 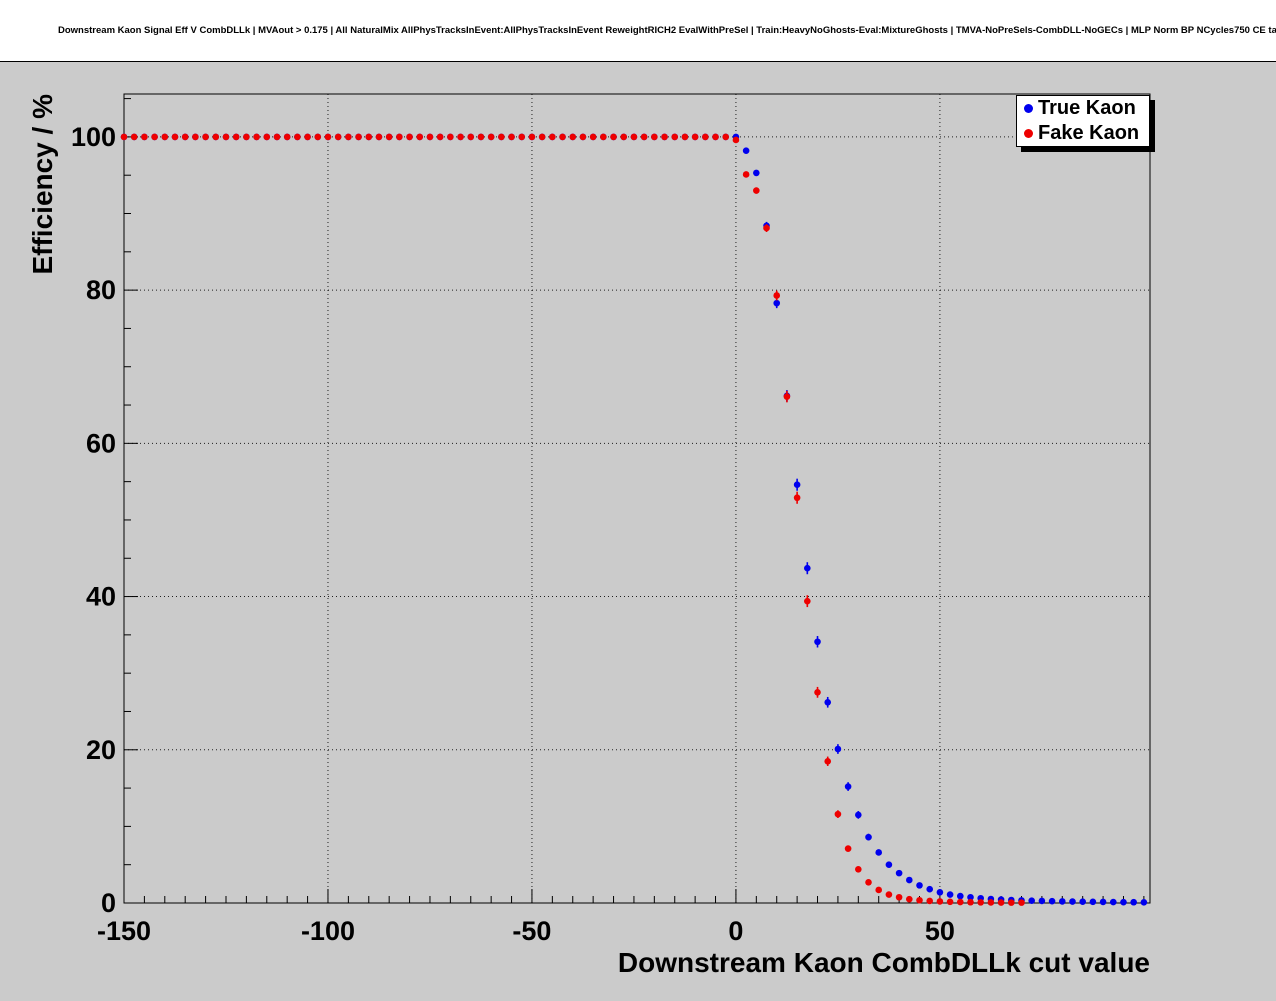 What do you see at coordinates (1089, 133) in the screenshot?
I see `legend-label-fake-kaon: Fake Kaon` at bounding box center [1089, 133].